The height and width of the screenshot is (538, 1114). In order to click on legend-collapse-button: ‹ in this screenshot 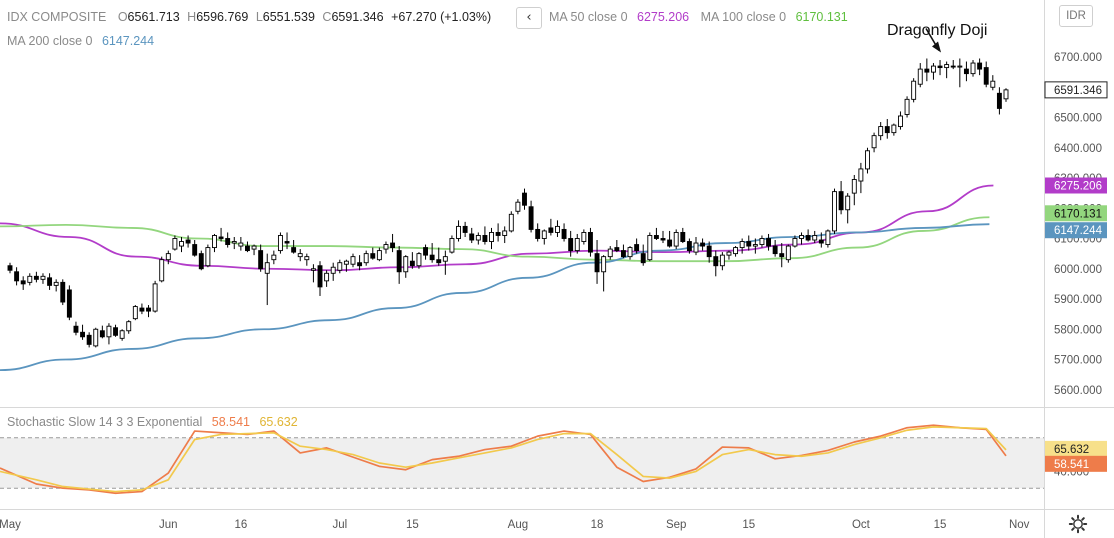, I will do `click(529, 18)`.